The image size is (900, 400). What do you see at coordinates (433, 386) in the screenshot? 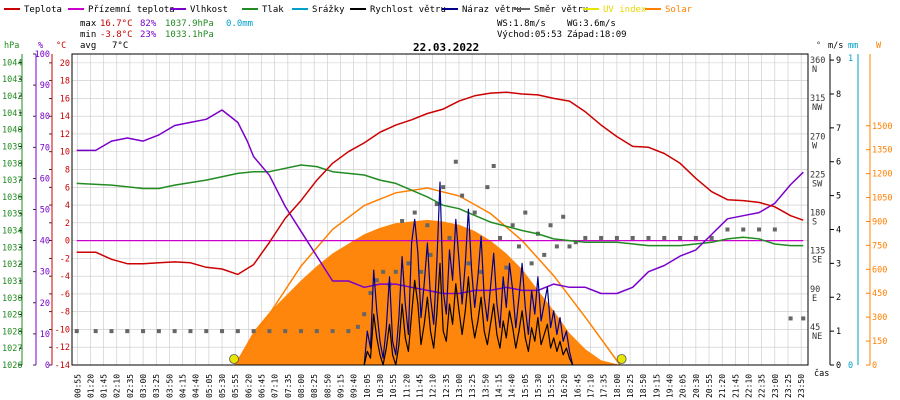
I see `x-tick-label-27: 12:10` at bounding box center [433, 386].